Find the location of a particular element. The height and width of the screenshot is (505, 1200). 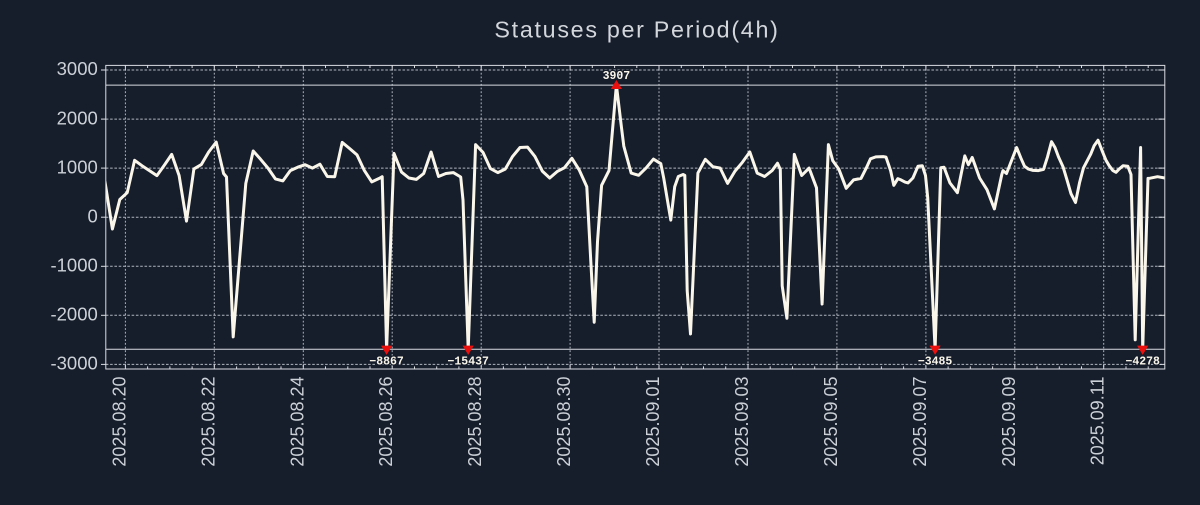

svg-text: 2025.08.30 is located at coordinates (564, 422).